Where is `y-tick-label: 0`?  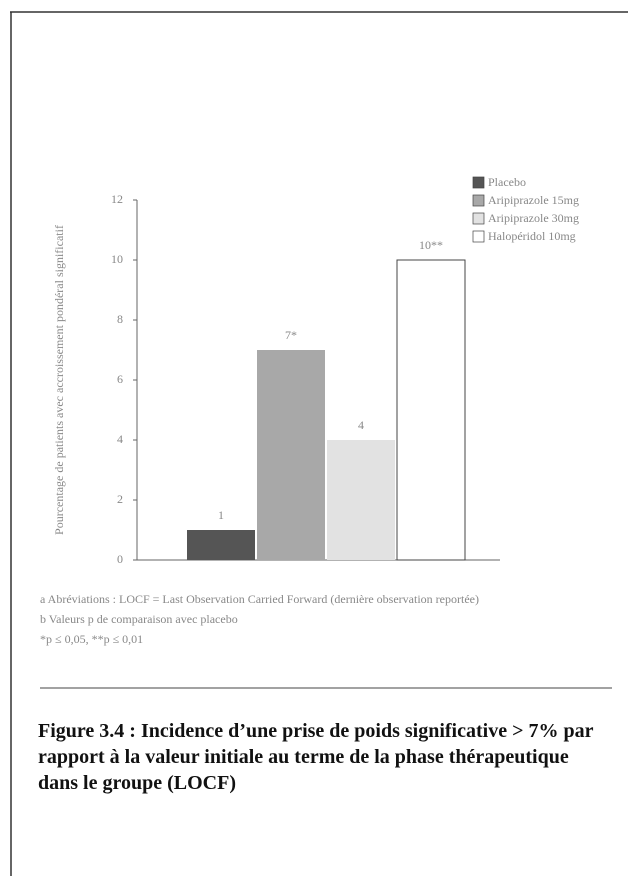
y-tick-label: 0 is located at coordinates (120, 559).